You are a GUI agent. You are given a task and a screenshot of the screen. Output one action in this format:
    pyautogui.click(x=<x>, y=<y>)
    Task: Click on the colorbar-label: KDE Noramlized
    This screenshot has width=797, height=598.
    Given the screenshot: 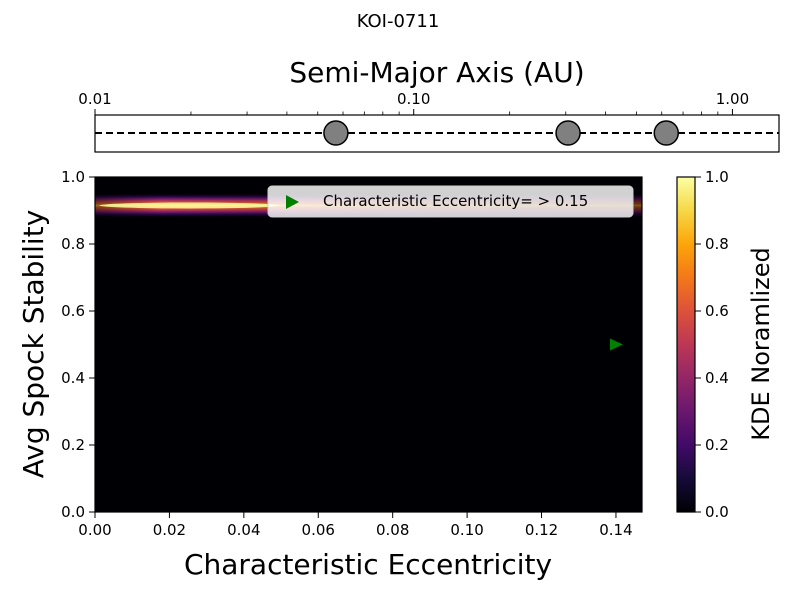 What is the action you would take?
    pyautogui.click(x=761, y=344)
    